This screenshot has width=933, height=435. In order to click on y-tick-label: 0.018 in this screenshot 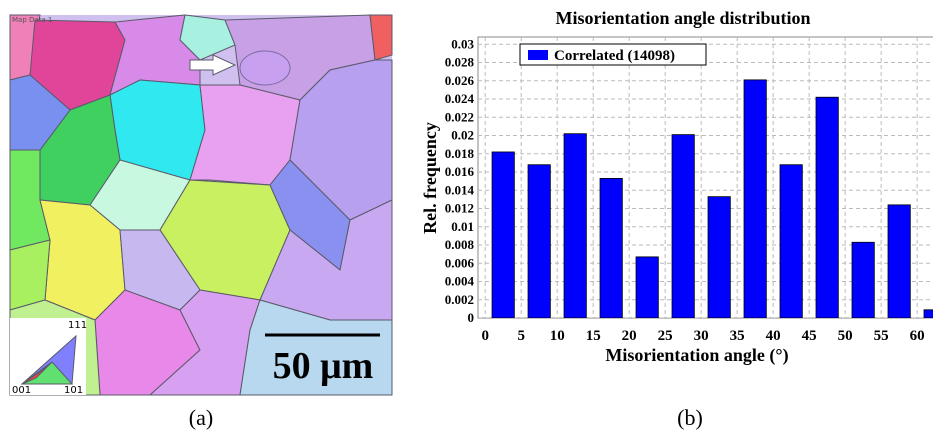, I will do `click(460, 153)`.